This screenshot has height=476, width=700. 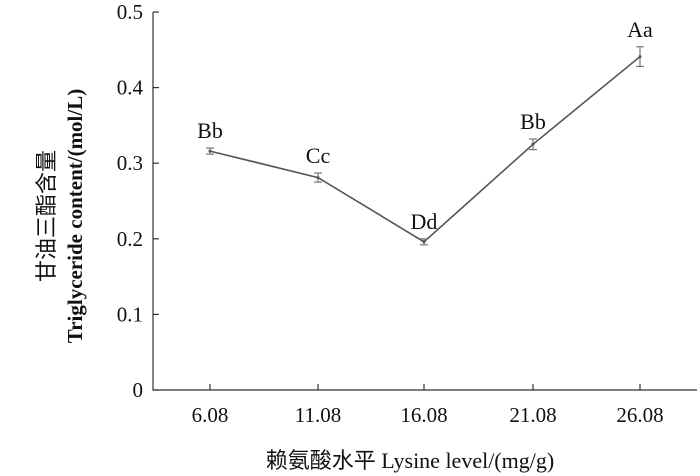 What do you see at coordinates (424, 221) in the screenshot?
I see `significance-label: Dd` at bounding box center [424, 221].